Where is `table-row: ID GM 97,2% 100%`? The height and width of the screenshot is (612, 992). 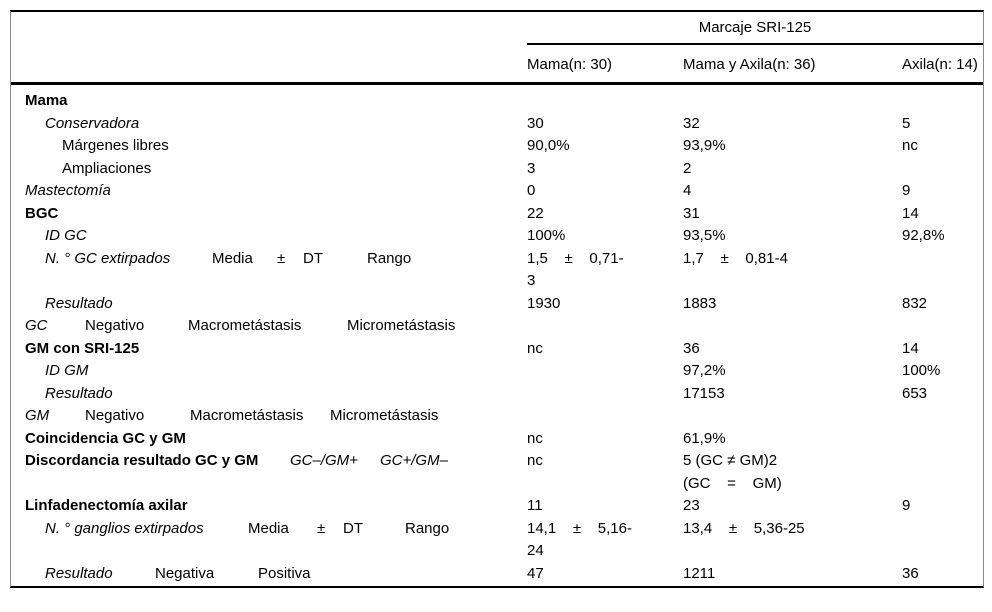 table-row: ID GM 97,2% 100% is located at coordinates (497, 371).